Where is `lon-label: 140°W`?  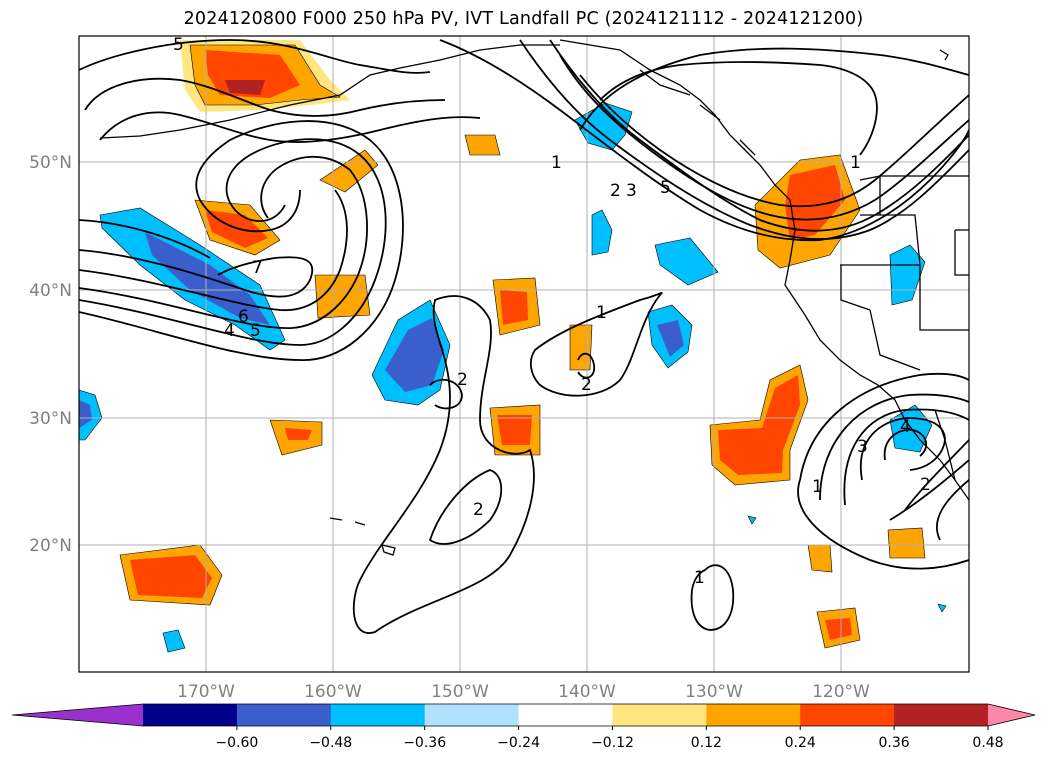
lon-label: 140°W is located at coordinates (587, 692).